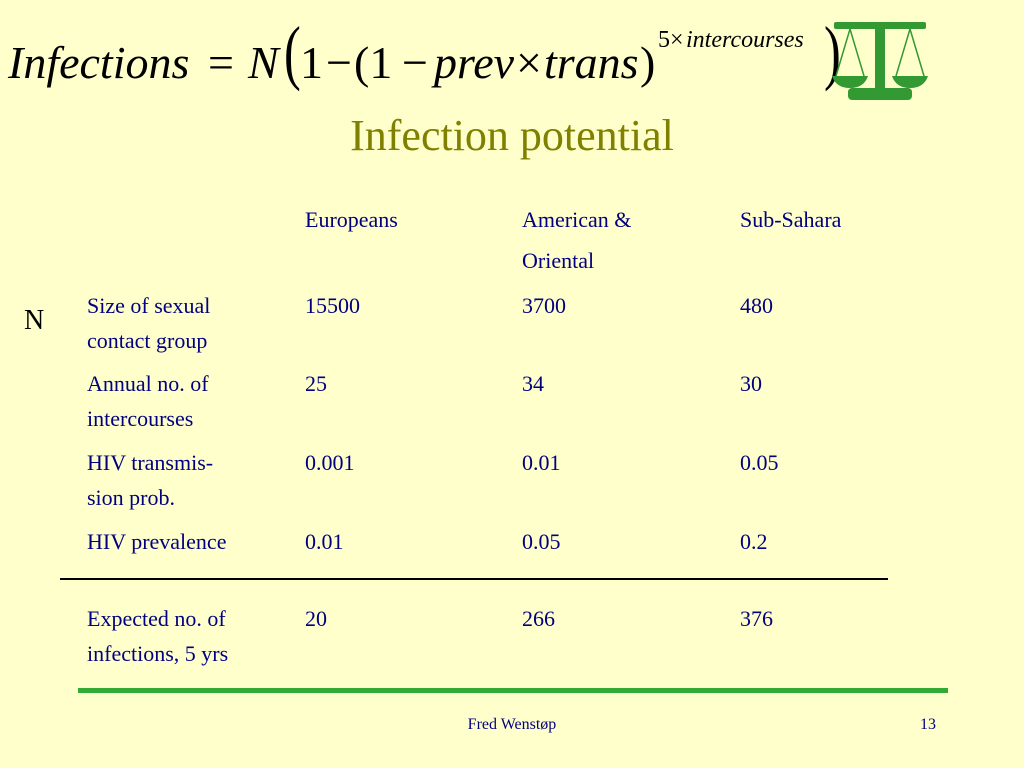 The image size is (1024, 768). What do you see at coordinates (591, 62) in the screenshot?
I see `formula-trans: trans` at bounding box center [591, 62].